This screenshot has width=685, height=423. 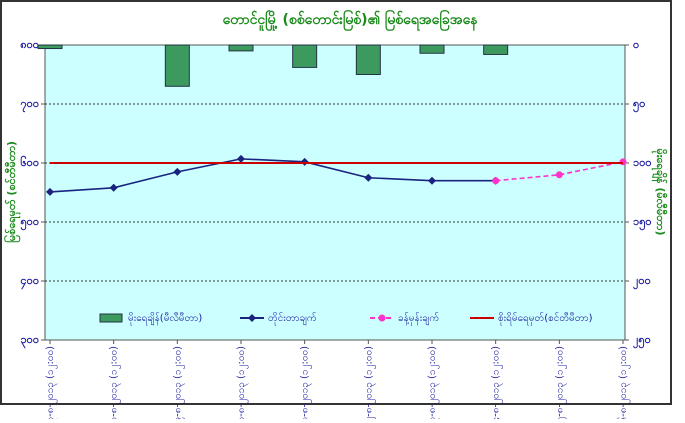 I want to click on legend-label: ခန့်မှန်းချက်, so click(x=418, y=318).